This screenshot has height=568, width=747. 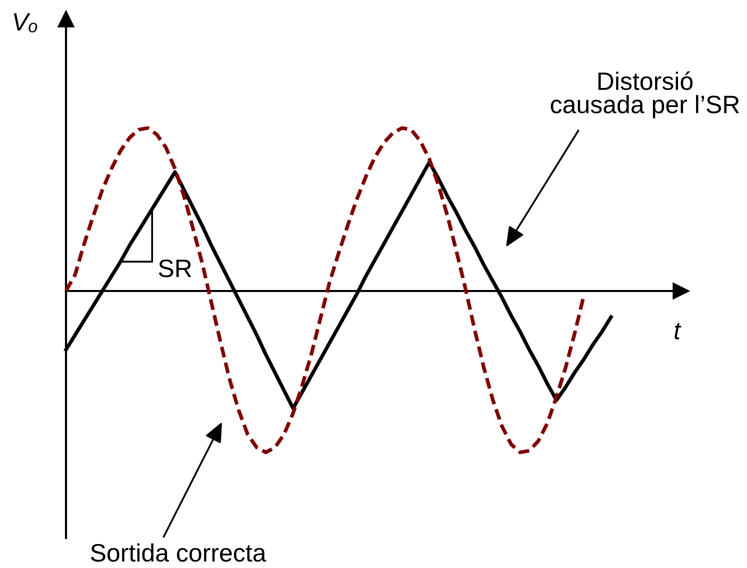 I want to click on y-axis-title: Vₒ, so click(x=26, y=22).